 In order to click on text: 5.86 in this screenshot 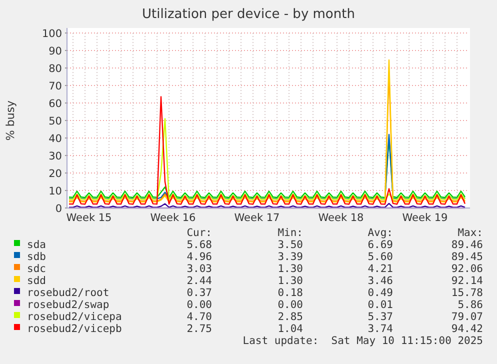, I will do `click(470, 305)`.